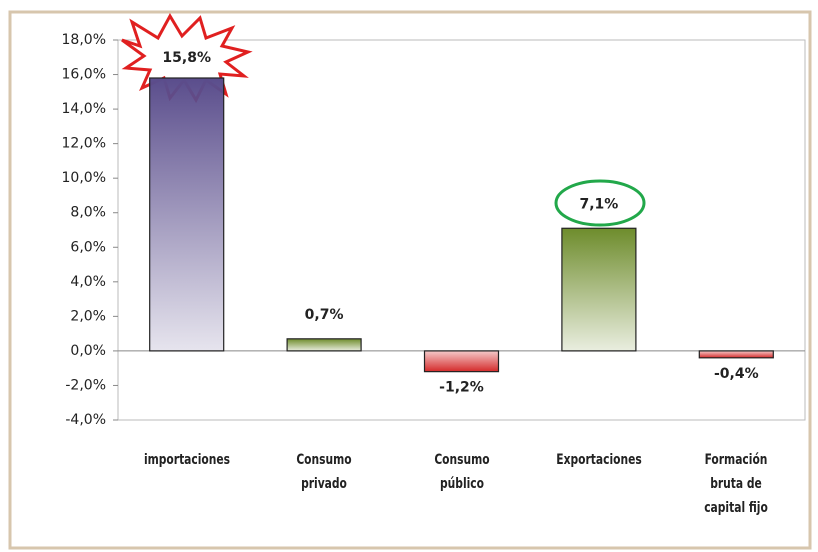  I want to click on y-tick-label: -4,0%, so click(85, 420).